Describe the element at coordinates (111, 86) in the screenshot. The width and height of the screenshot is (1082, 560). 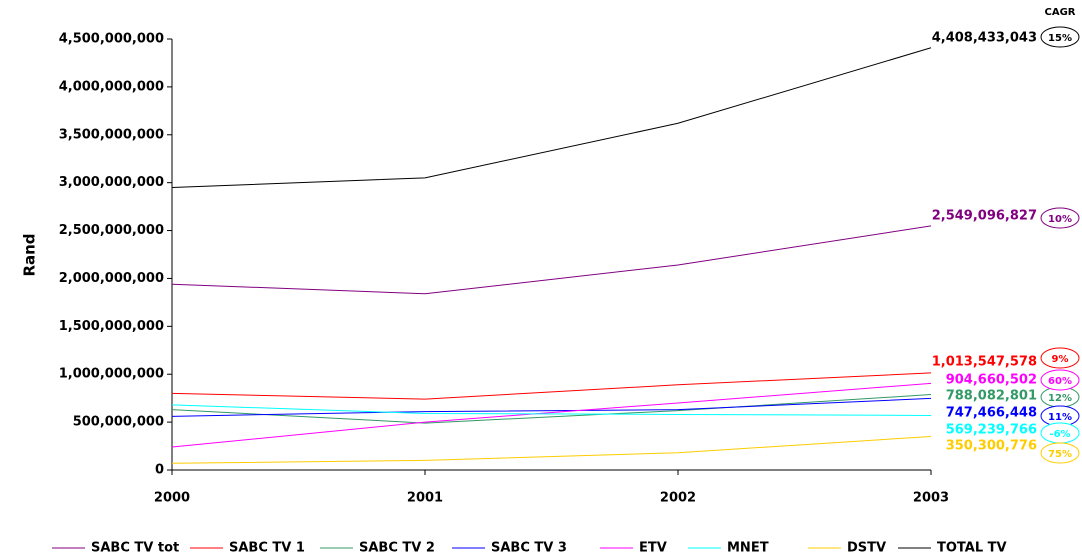
I see `y-tick-label: 4,000,000,000` at that location.